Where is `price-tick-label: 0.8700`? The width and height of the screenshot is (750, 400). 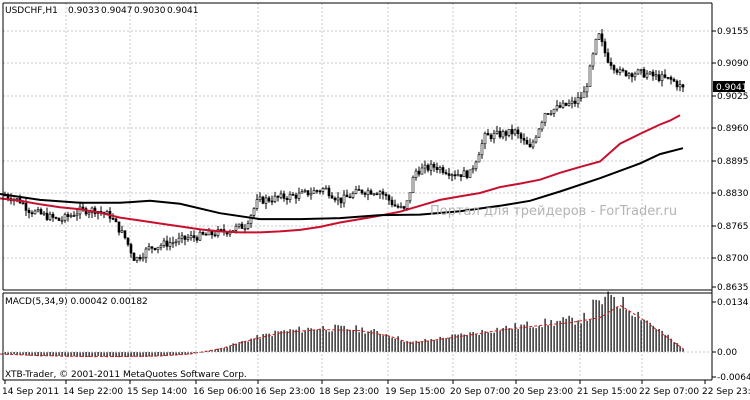
price-tick-label: 0.8700 is located at coordinates (733, 259).